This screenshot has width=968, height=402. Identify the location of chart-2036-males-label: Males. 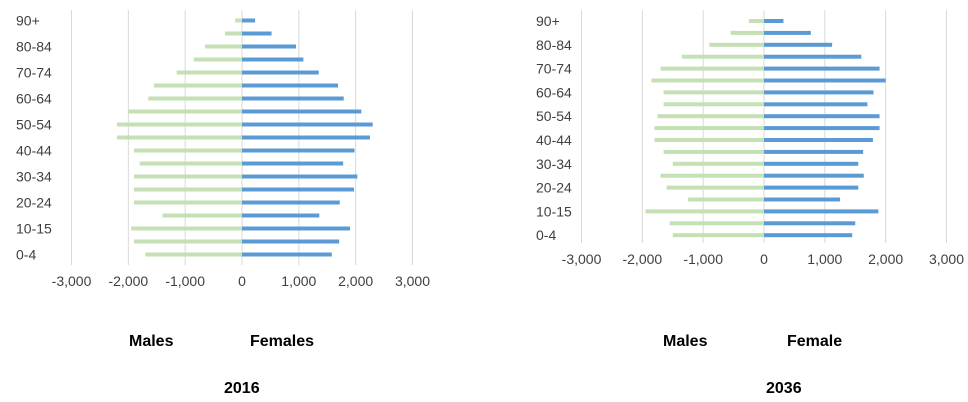
(685, 341).